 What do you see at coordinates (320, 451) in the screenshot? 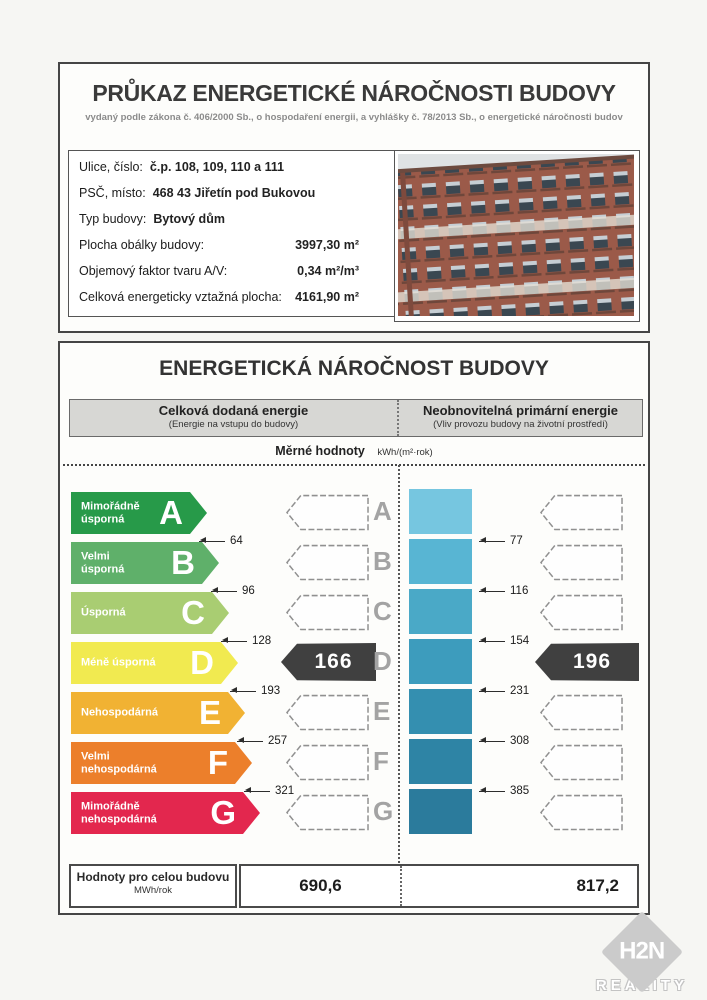
I see `measure-label: Měrné hodnoty` at bounding box center [320, 451].